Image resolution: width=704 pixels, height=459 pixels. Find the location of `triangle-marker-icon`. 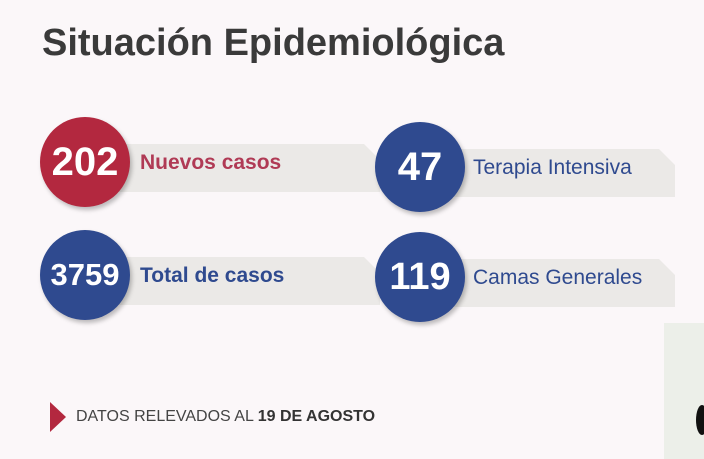

triangle-marker-icon is located at coordinates (58, 417).